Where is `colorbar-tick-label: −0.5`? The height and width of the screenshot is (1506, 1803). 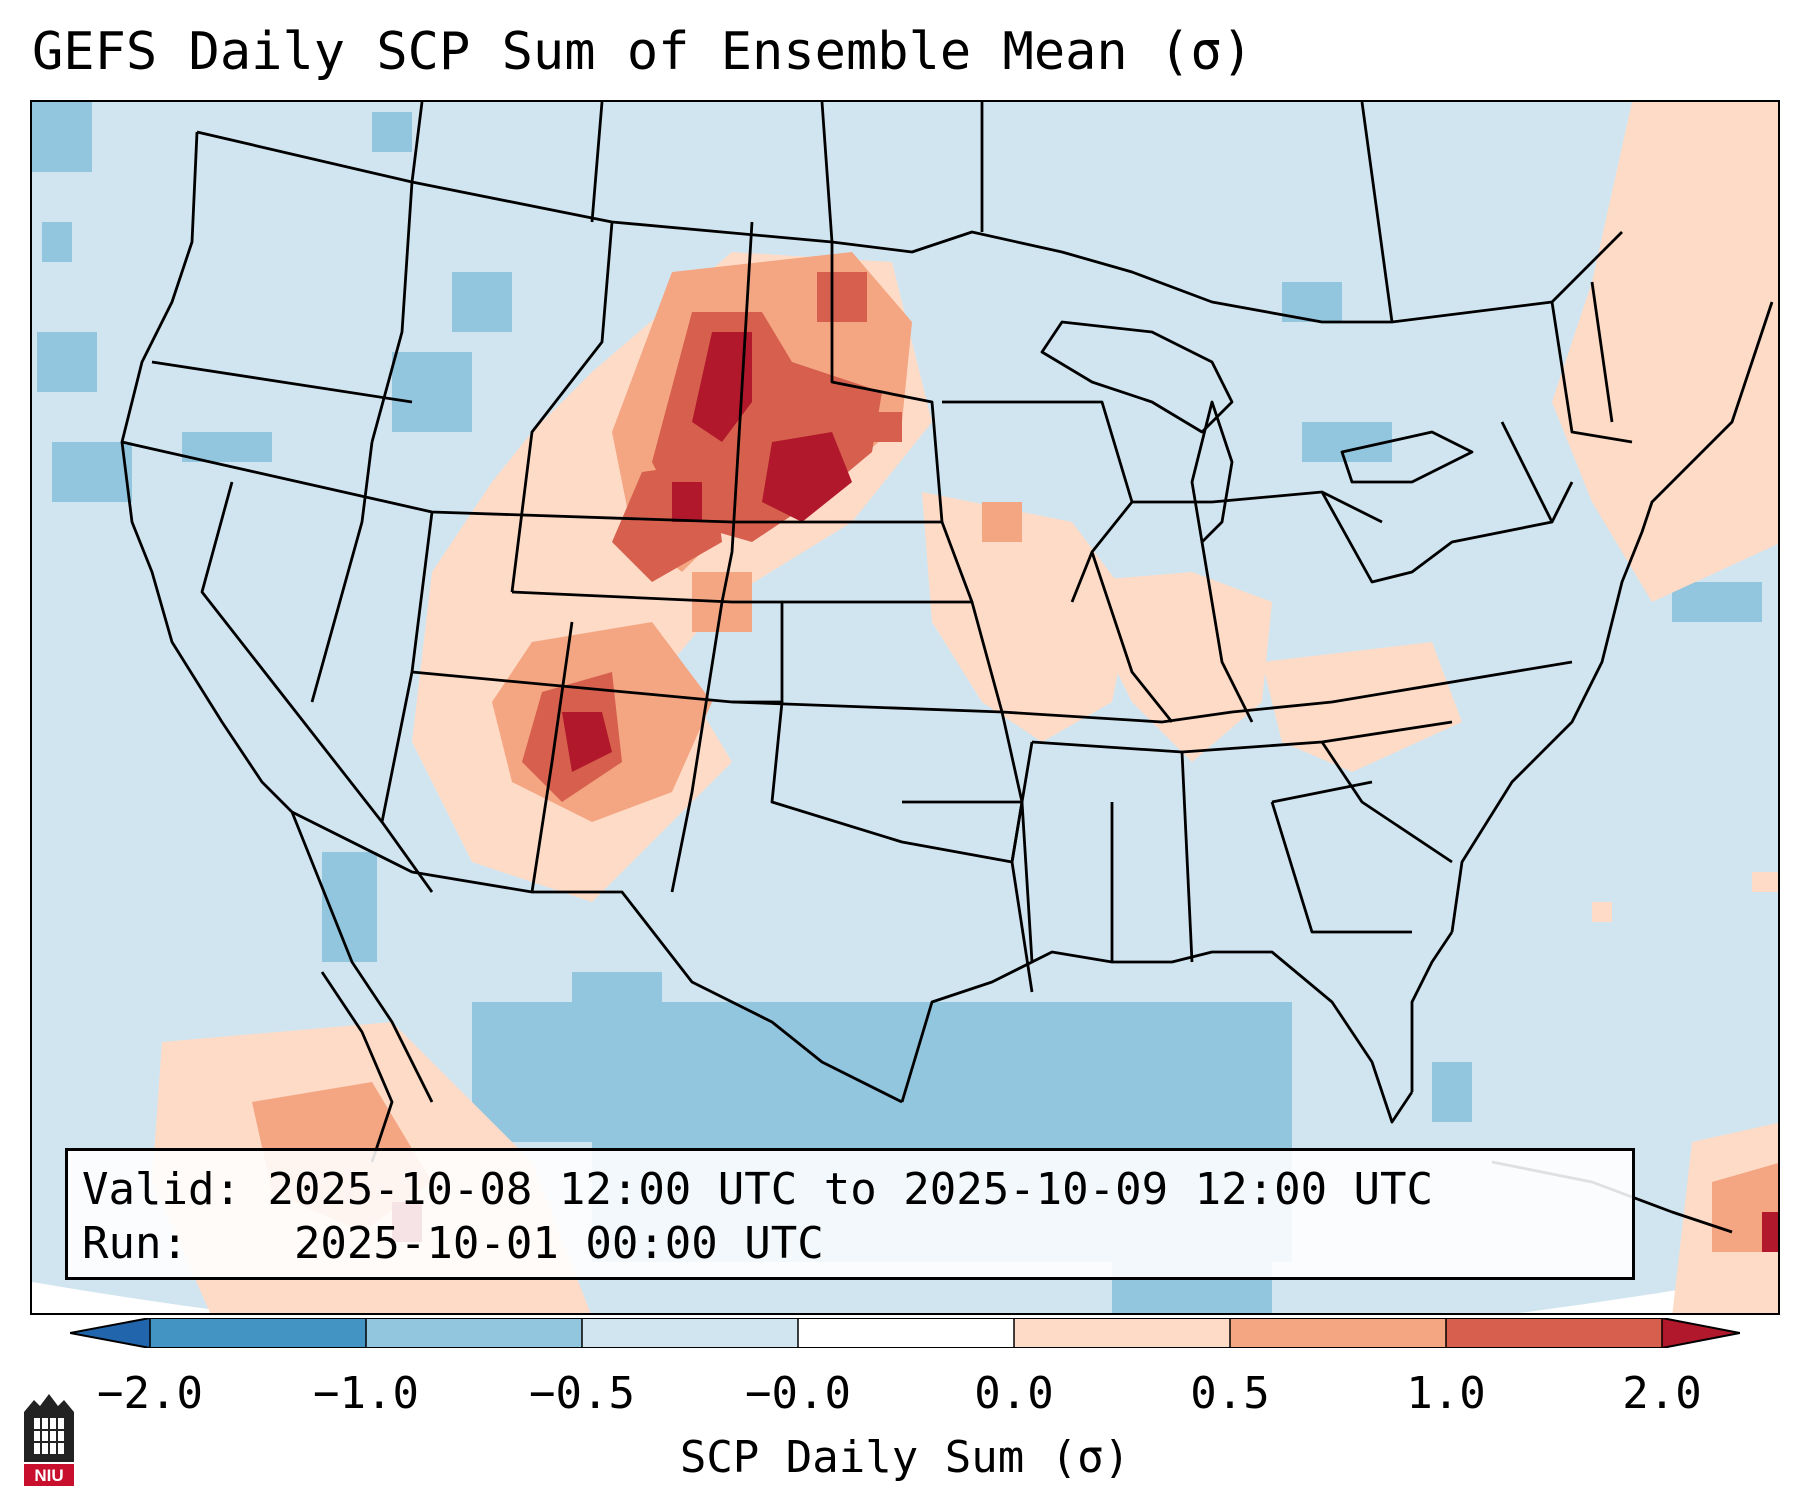 colorbar-tick-label: −0.5 is located at coordinates (582, 1393).